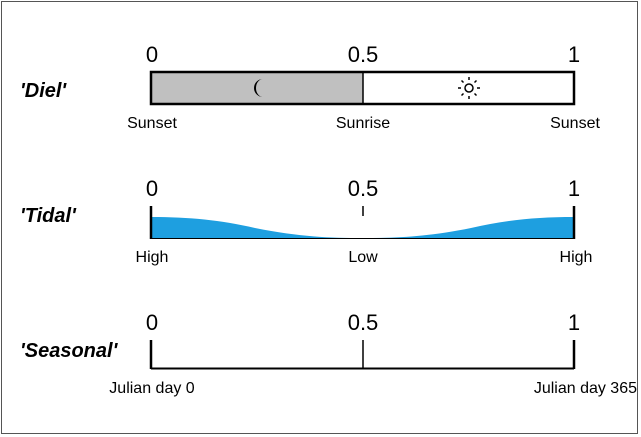 The image size is (641, 437). Describe the element at coordinates (69, 351) in the screenshot. I see `seasonal-row-label: 'Seasonal'` at that location.